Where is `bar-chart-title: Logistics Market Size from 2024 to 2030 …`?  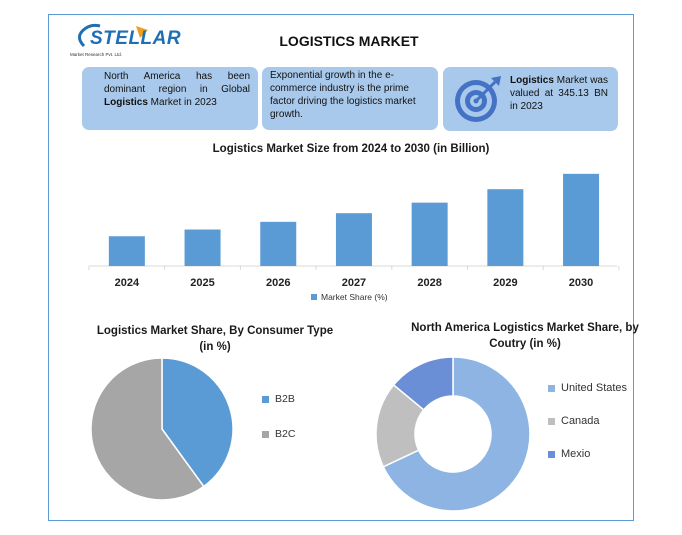 bar-chart-title: Logistics Market Size from 2024 to 2030 … is located at coordinates (351, 149).